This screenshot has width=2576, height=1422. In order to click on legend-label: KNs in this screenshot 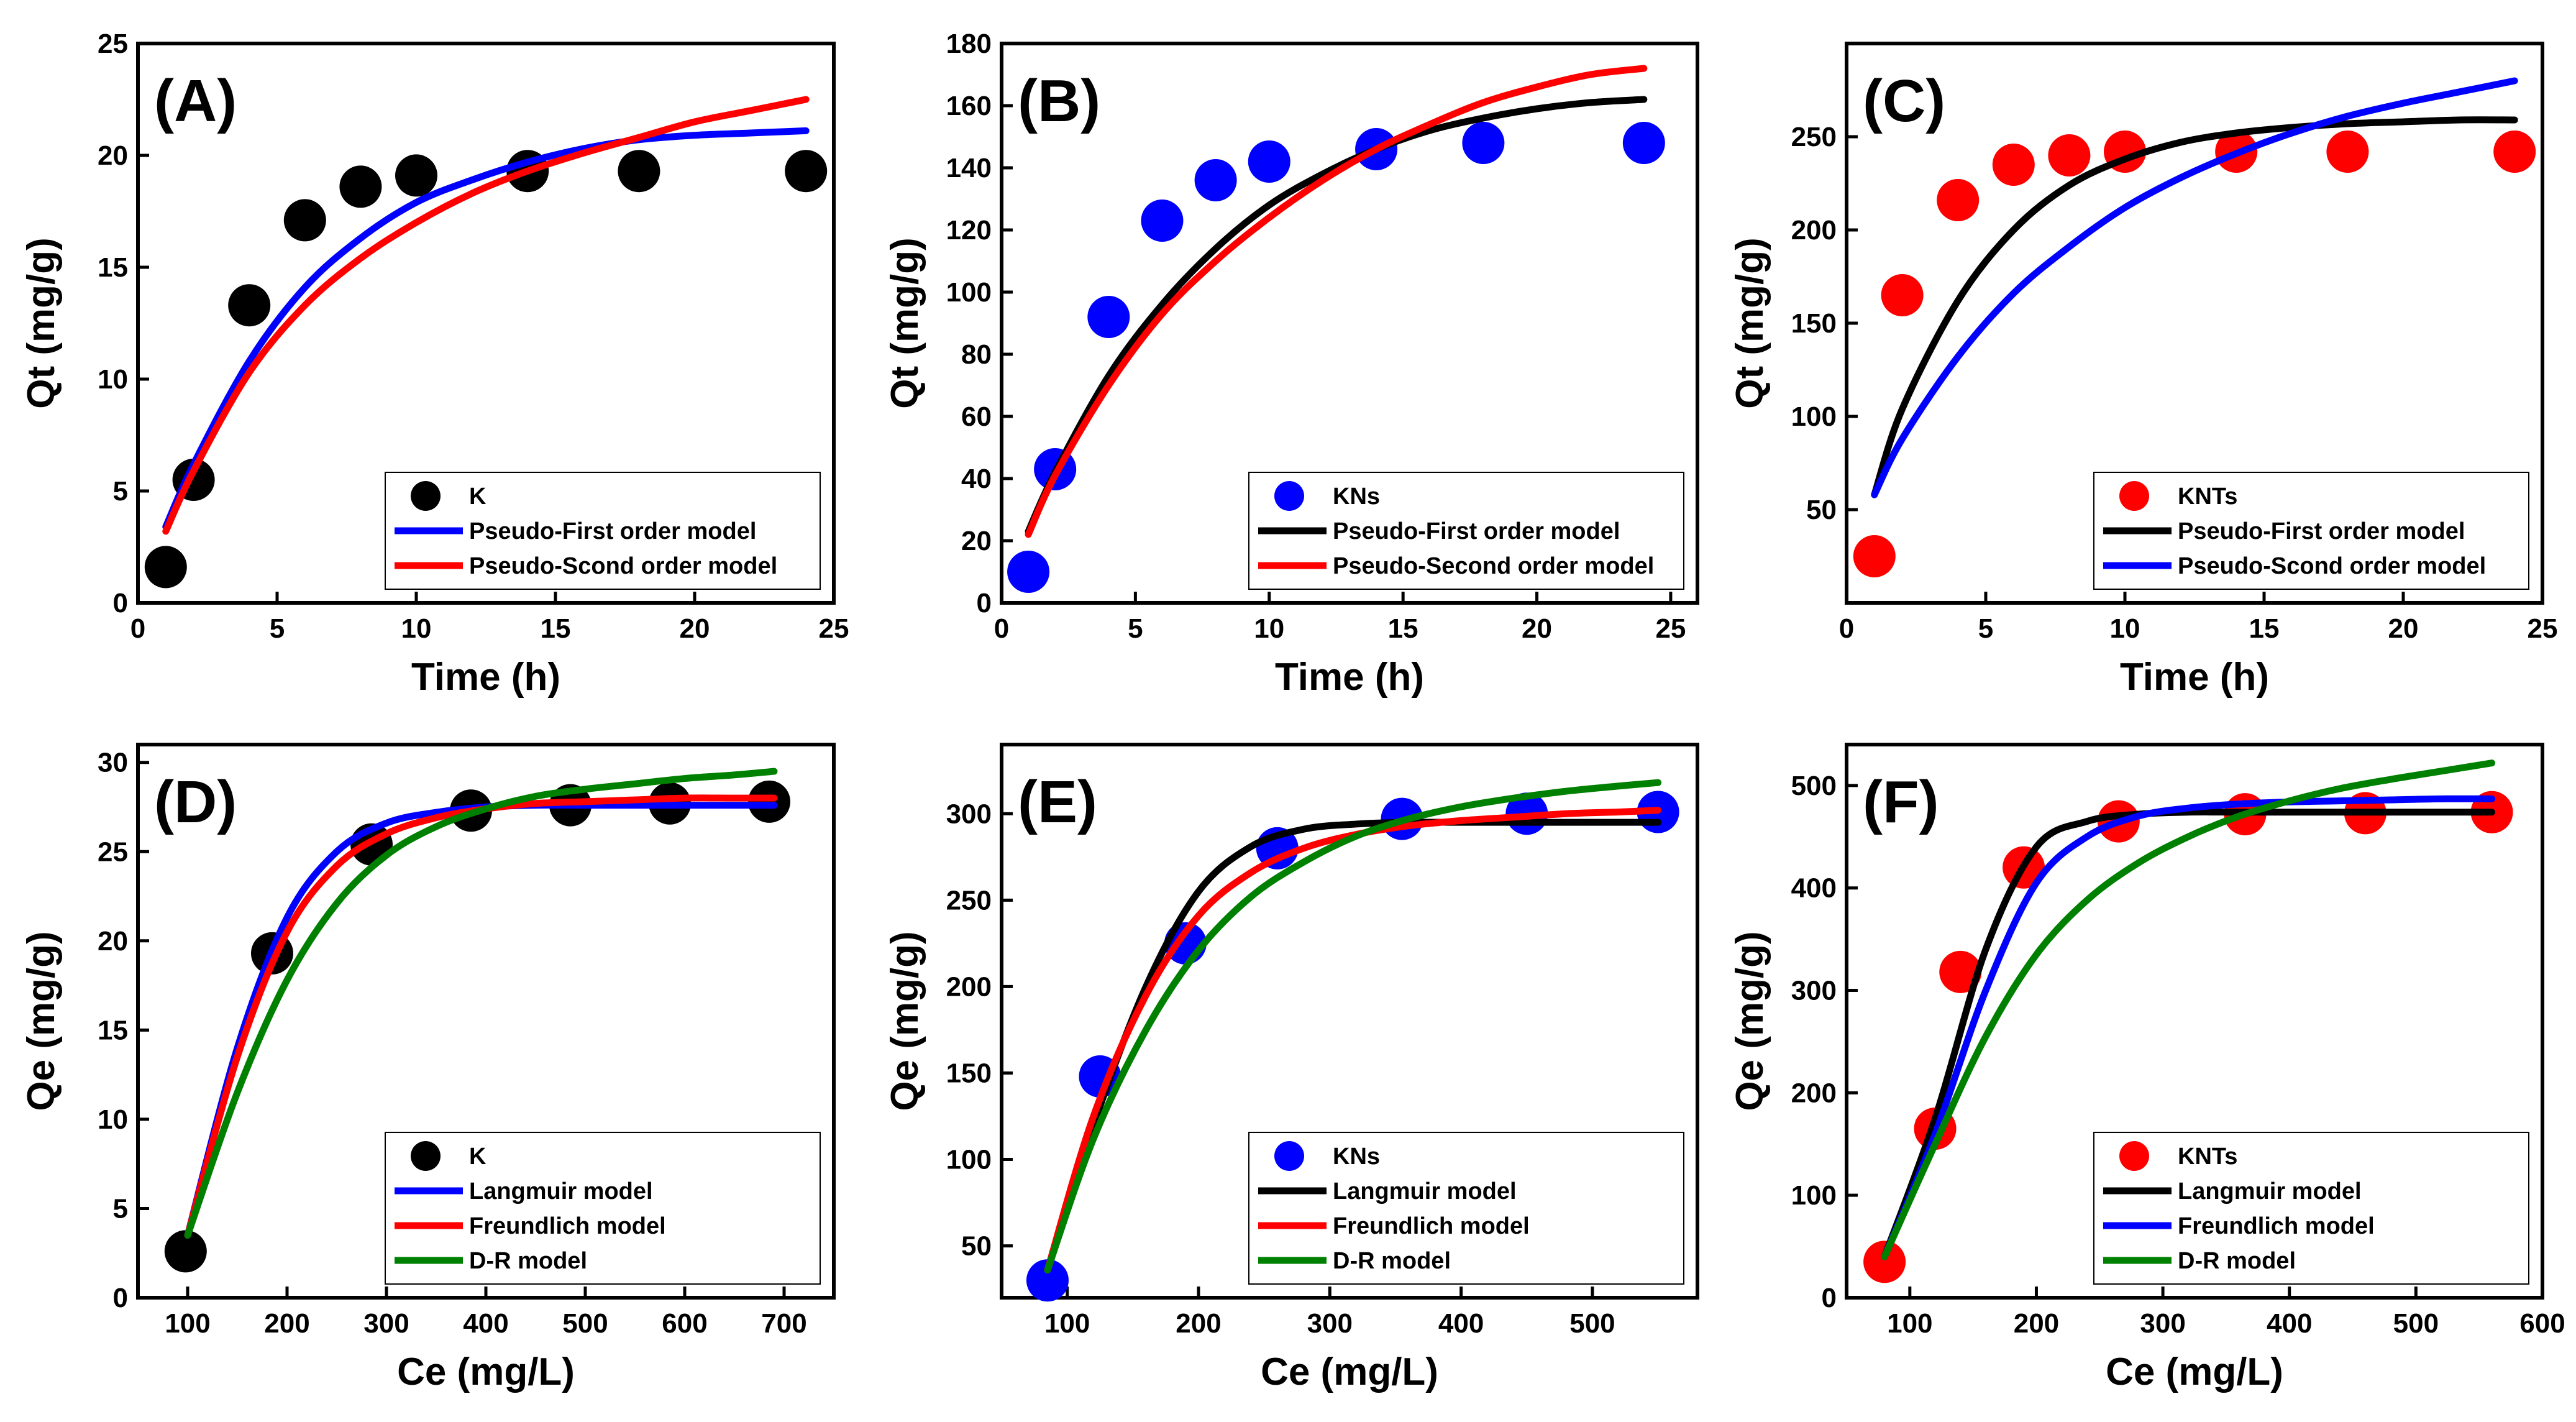, I will do `click(1356, 1157)`.